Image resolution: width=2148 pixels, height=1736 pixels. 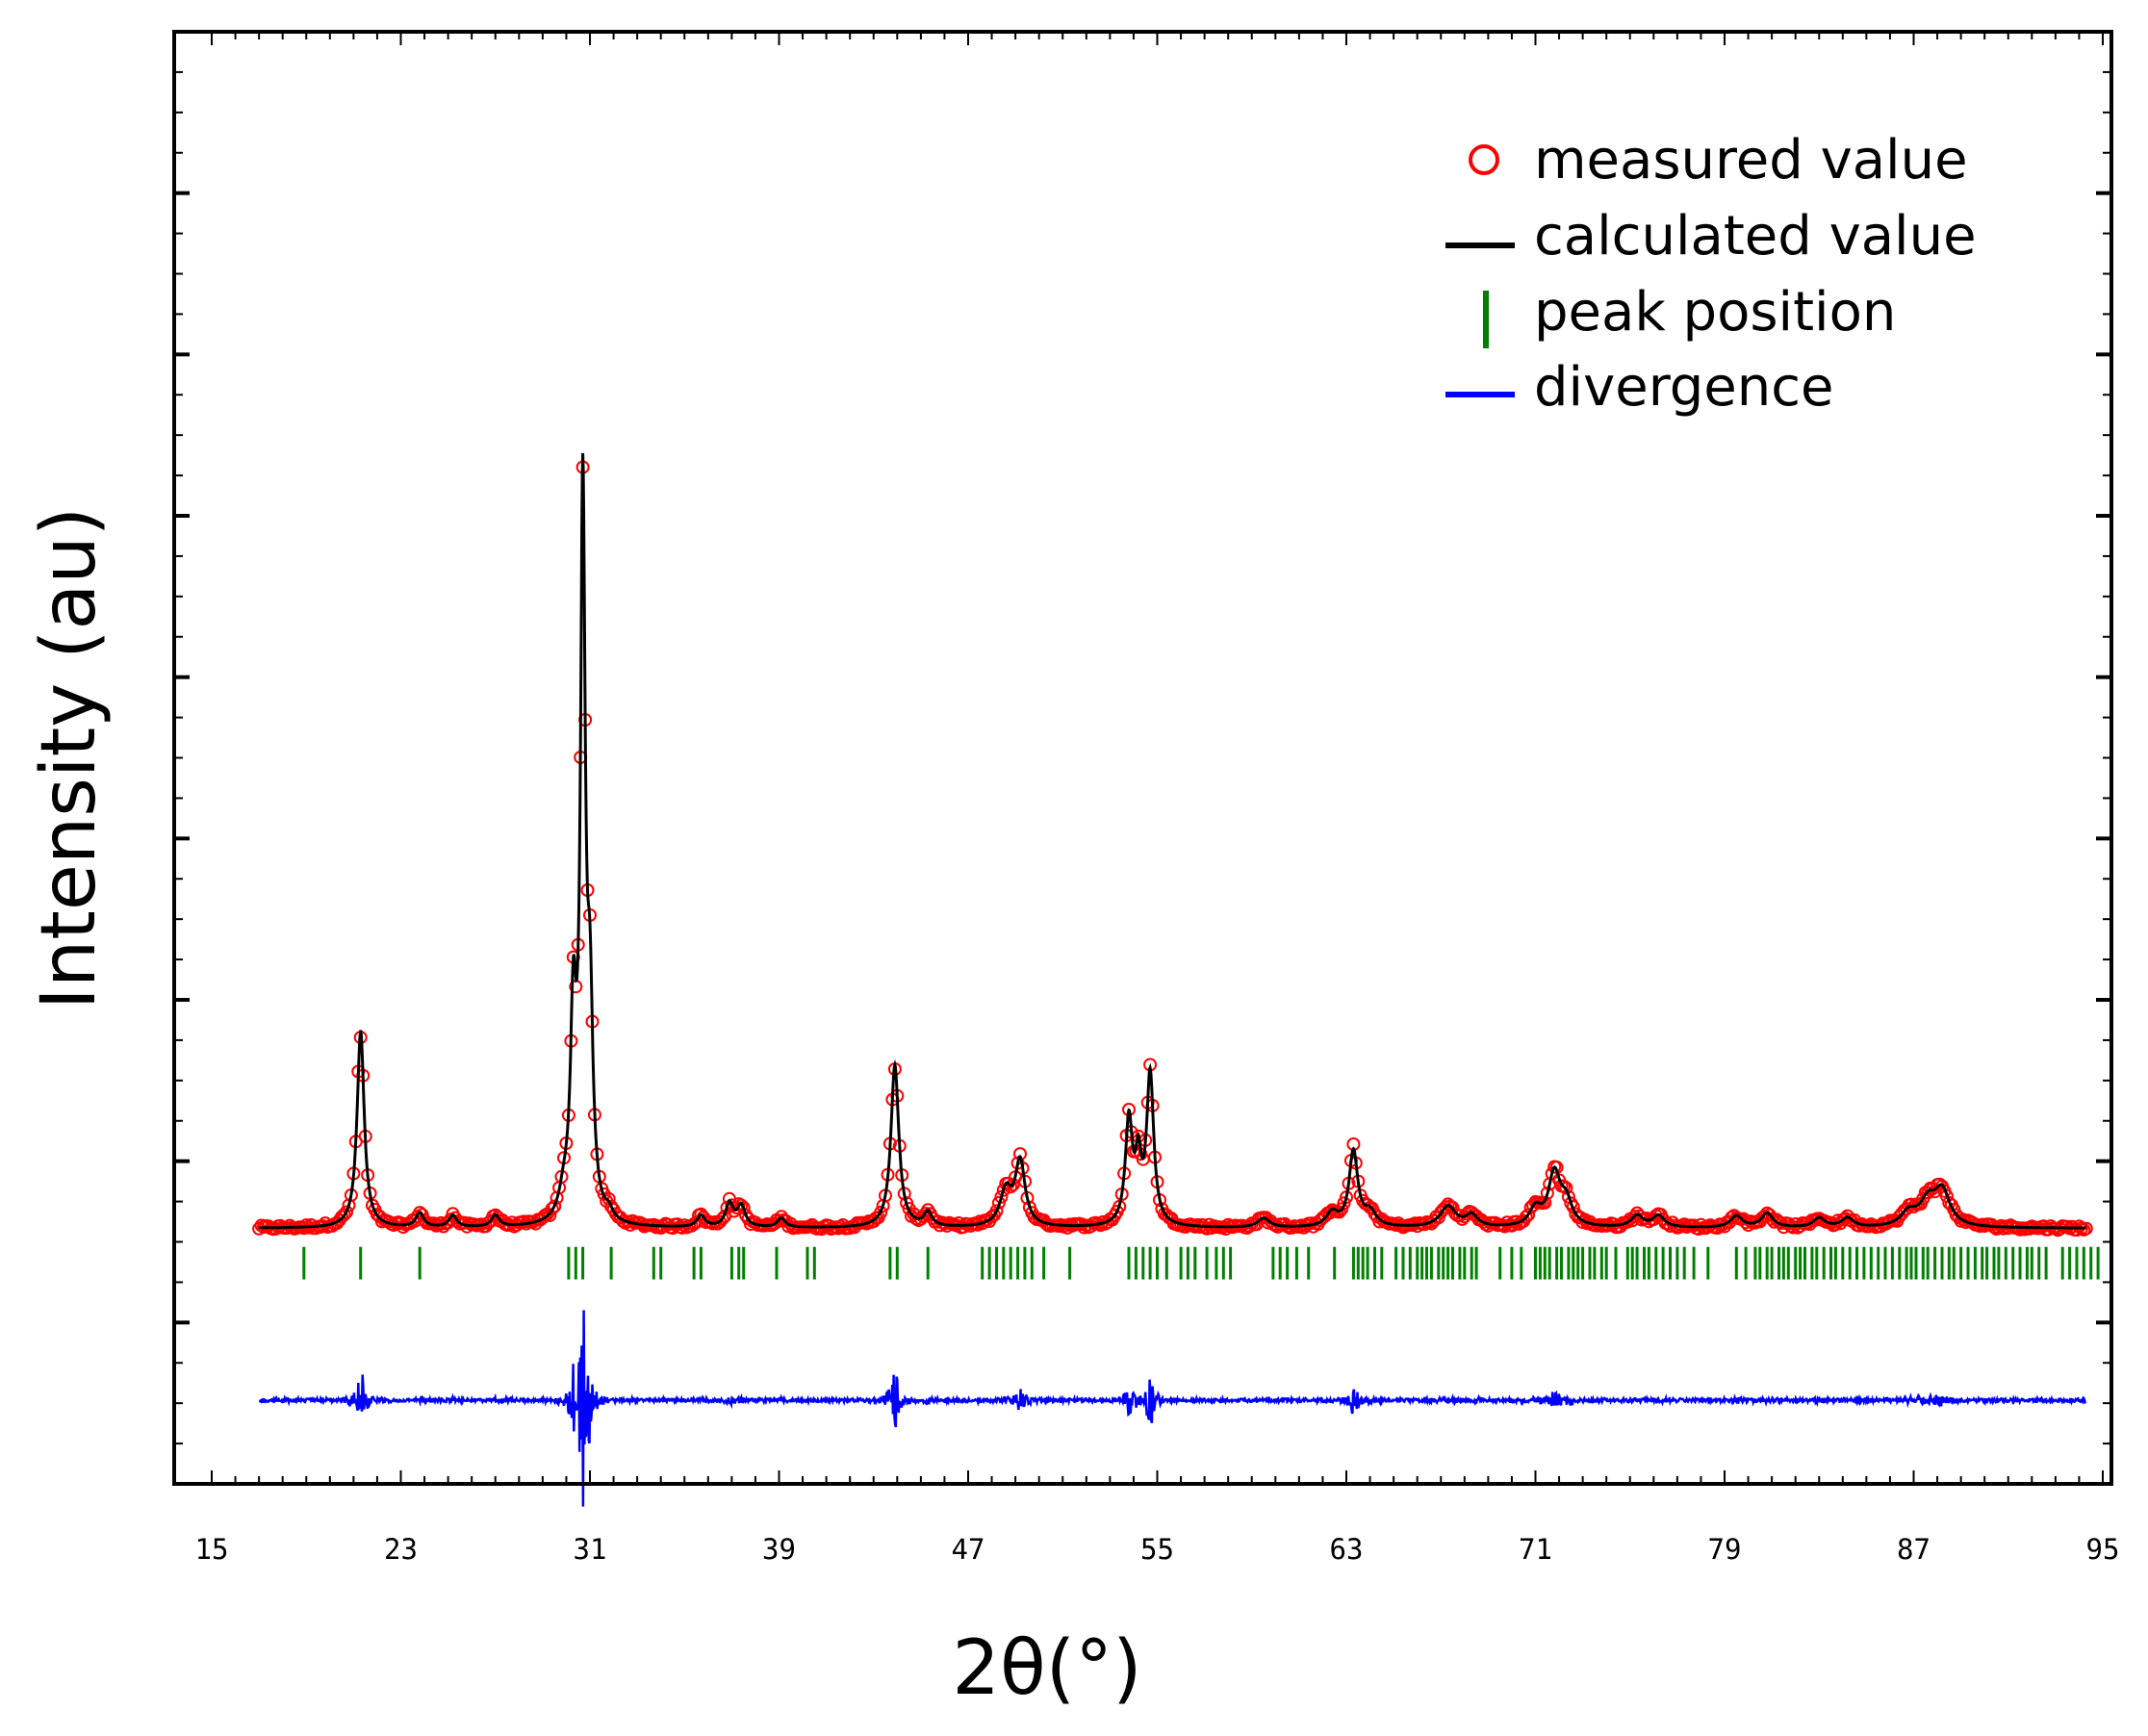 What do you see at coordinates (1484, 159) in the screenshot?
I see `legend-measured-marker` at bounding box center [1484, 159].